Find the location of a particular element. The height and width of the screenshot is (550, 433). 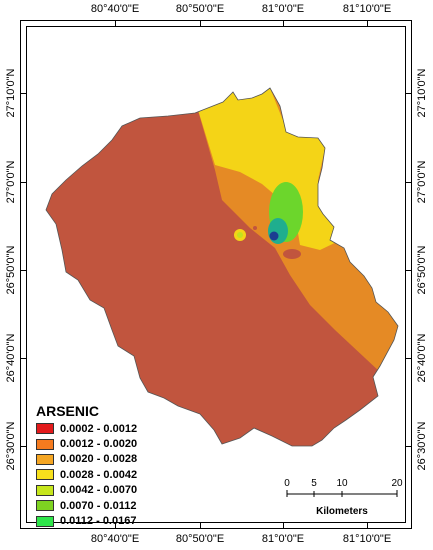

zone-lime-dot is located at coordinates (240, 235).